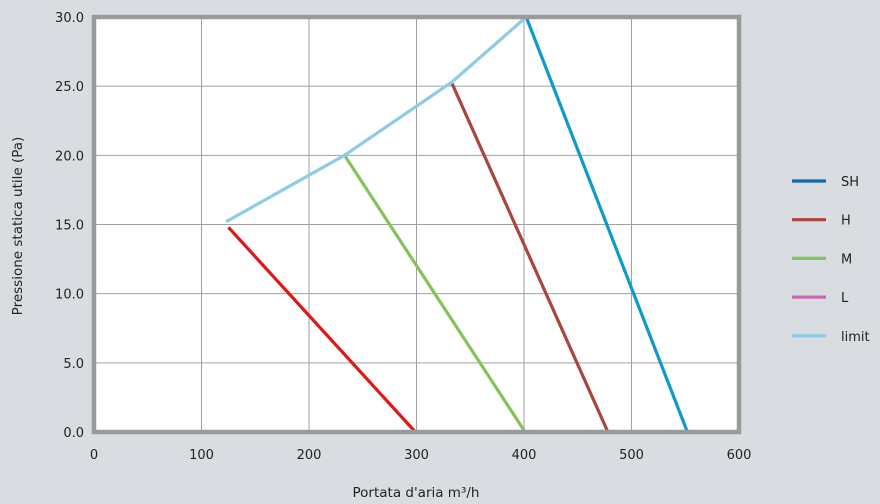 Image resolution: width=880 pixels, height=504 pixels. Describe the element at coordinates (73, 364) in the screenshot. I see `y-tick-label: 5.0` at that location.